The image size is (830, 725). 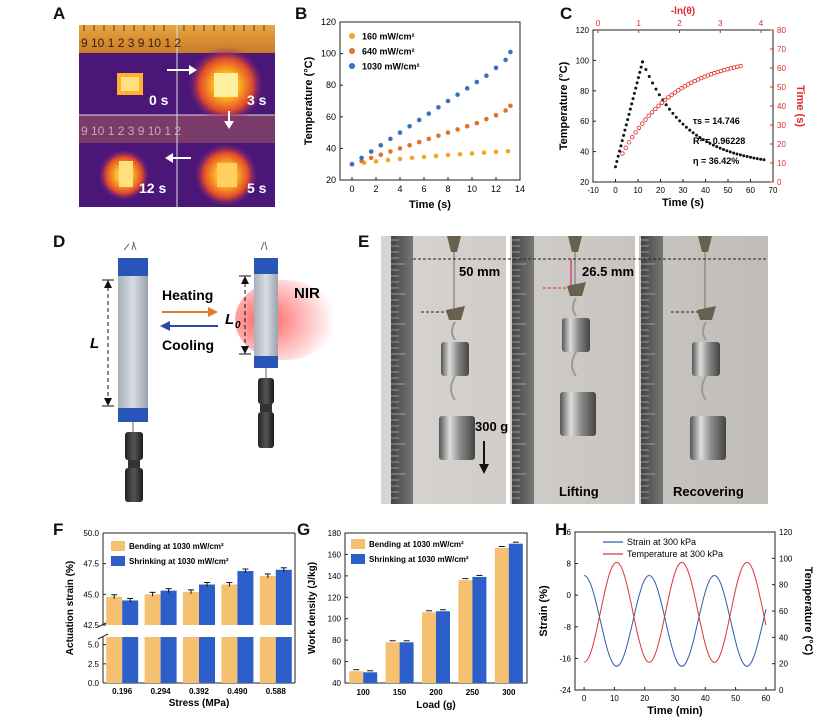 I want to click on ruler-ticks, so click(x=174, y=28).